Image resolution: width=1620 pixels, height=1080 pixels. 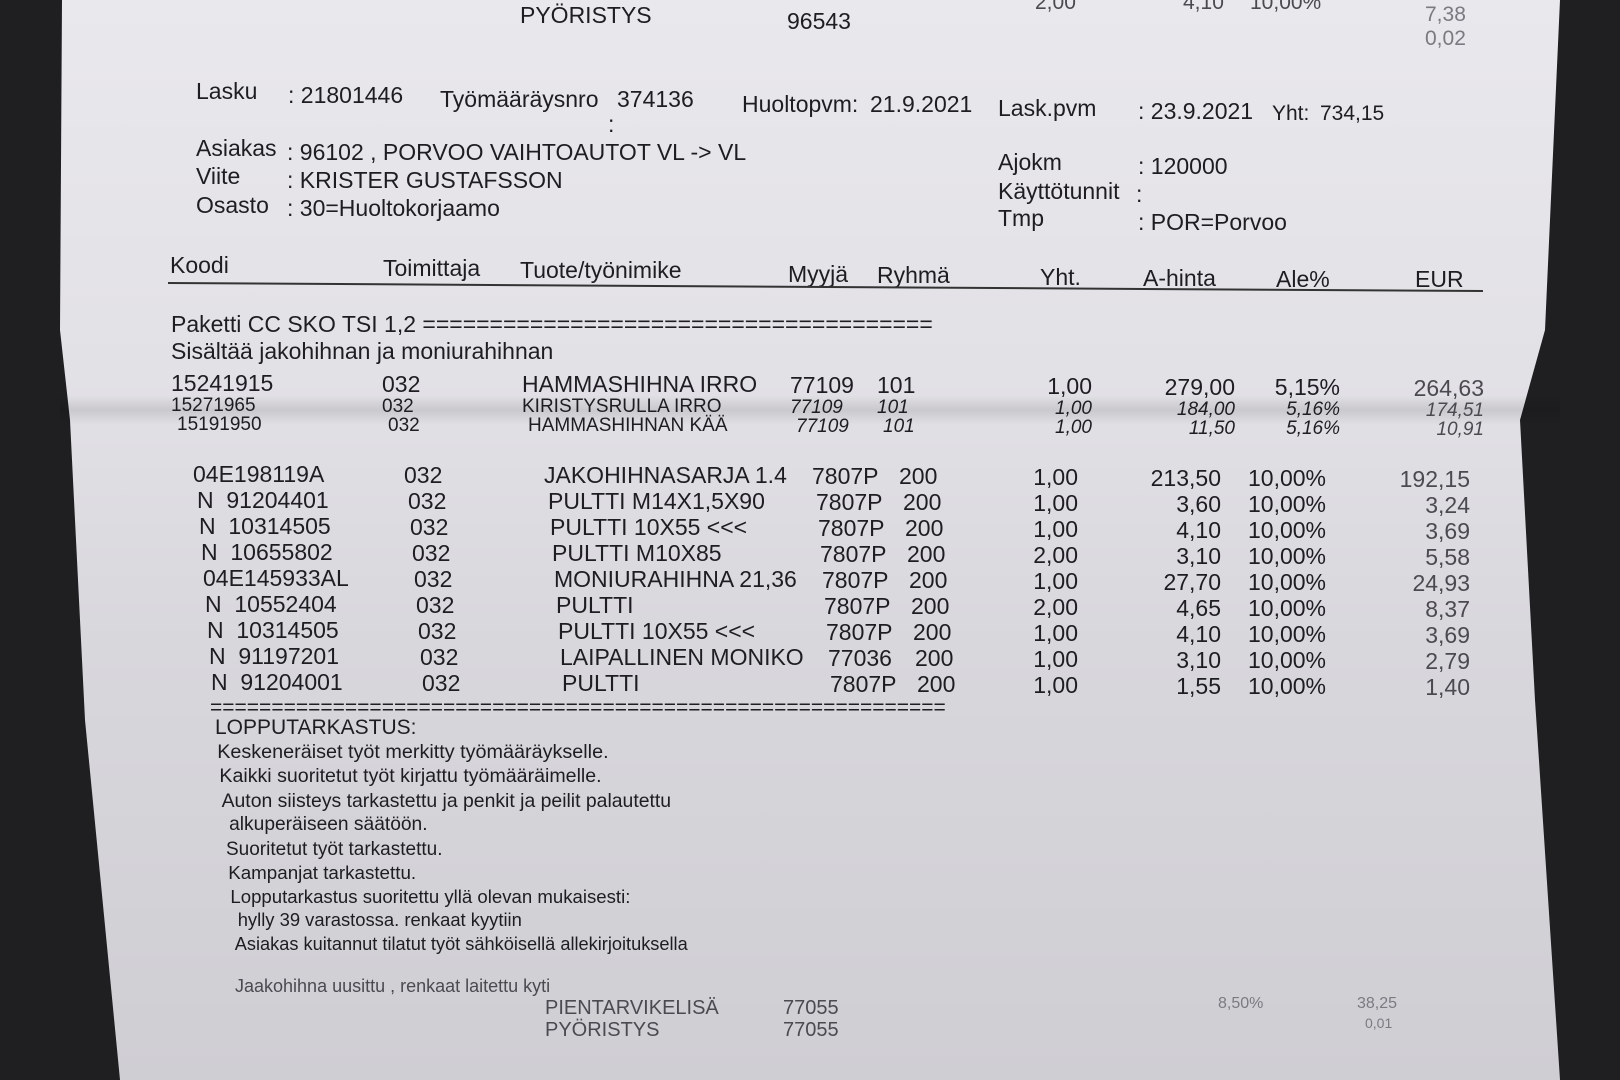 I want to click on pientarvike-code: 77055, so click(x=811, y=1008).